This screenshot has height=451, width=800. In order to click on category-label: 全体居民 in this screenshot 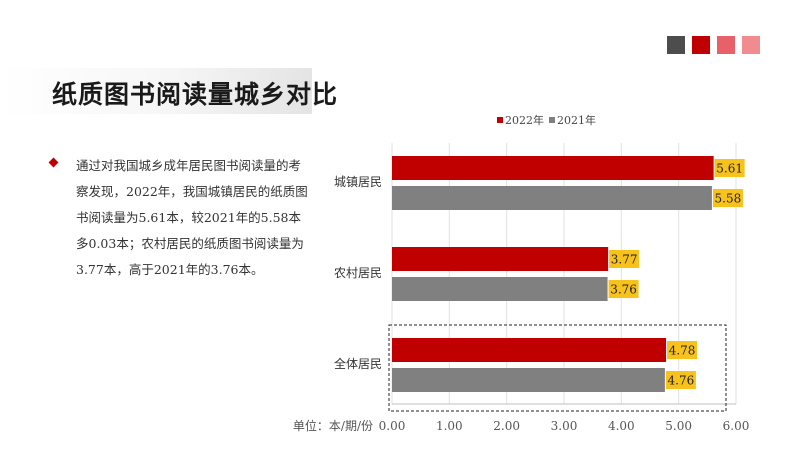, I will do `click(358, 363)`.